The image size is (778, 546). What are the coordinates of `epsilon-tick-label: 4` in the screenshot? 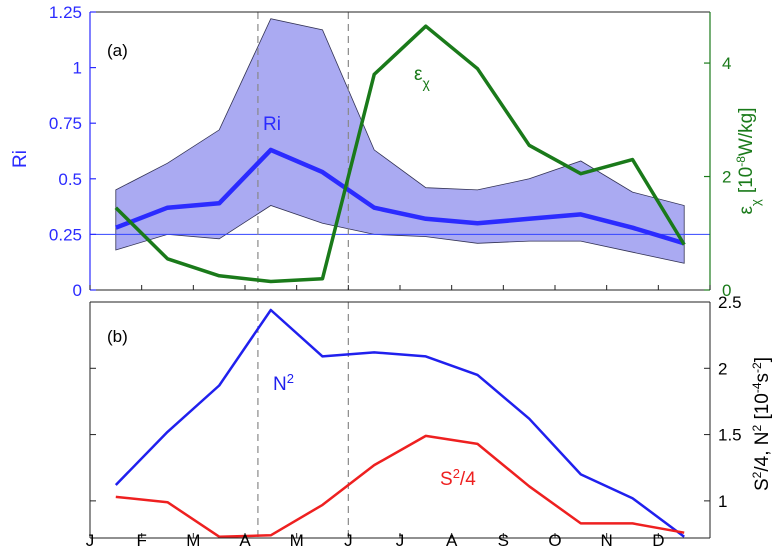 It's located at (726, 63).